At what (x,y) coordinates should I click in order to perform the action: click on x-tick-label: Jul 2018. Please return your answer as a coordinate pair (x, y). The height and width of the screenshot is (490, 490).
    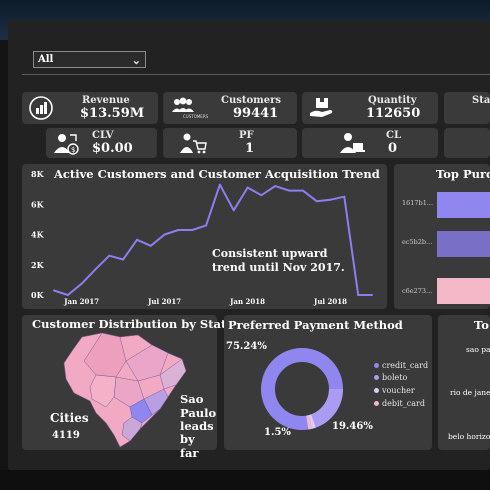
    Looking at the image, I should click on (330, 301).